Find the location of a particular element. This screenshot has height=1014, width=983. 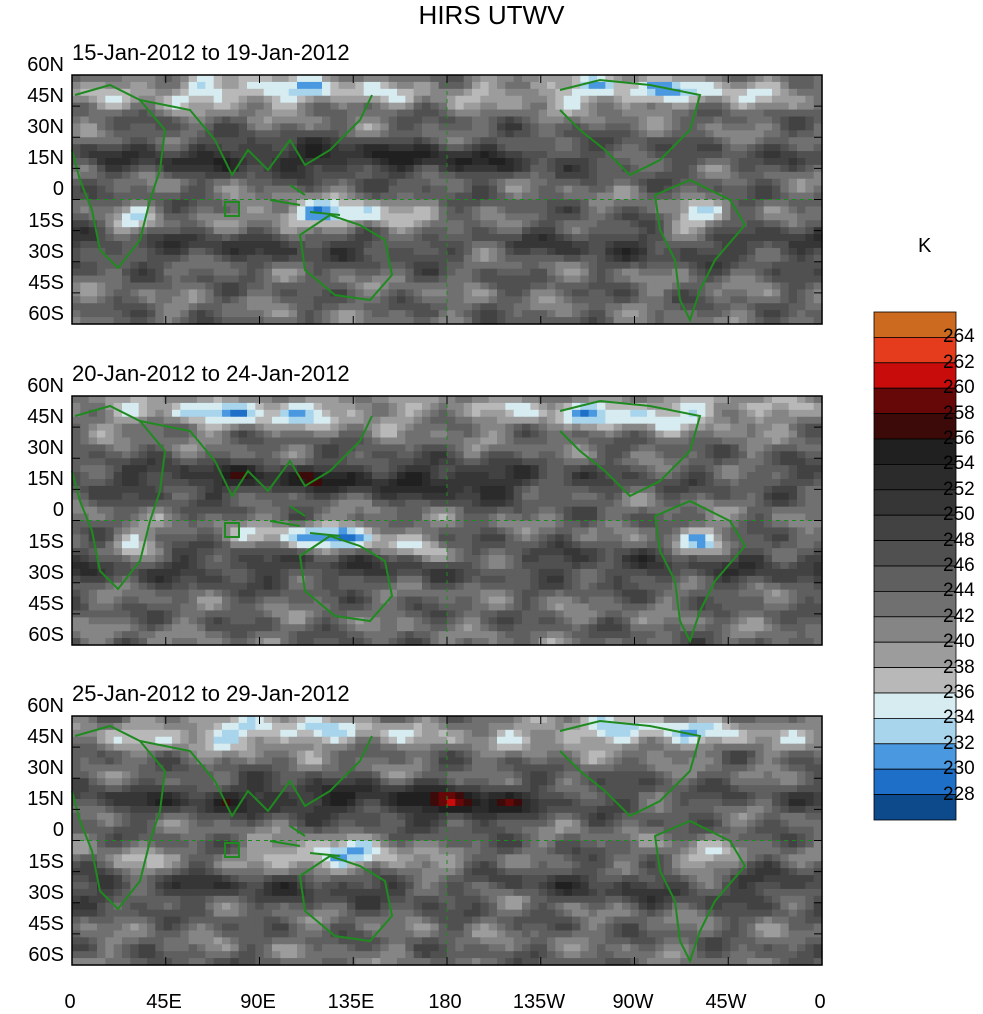

colorbar-tick-label: 228 is located at coordinates (959, 794).